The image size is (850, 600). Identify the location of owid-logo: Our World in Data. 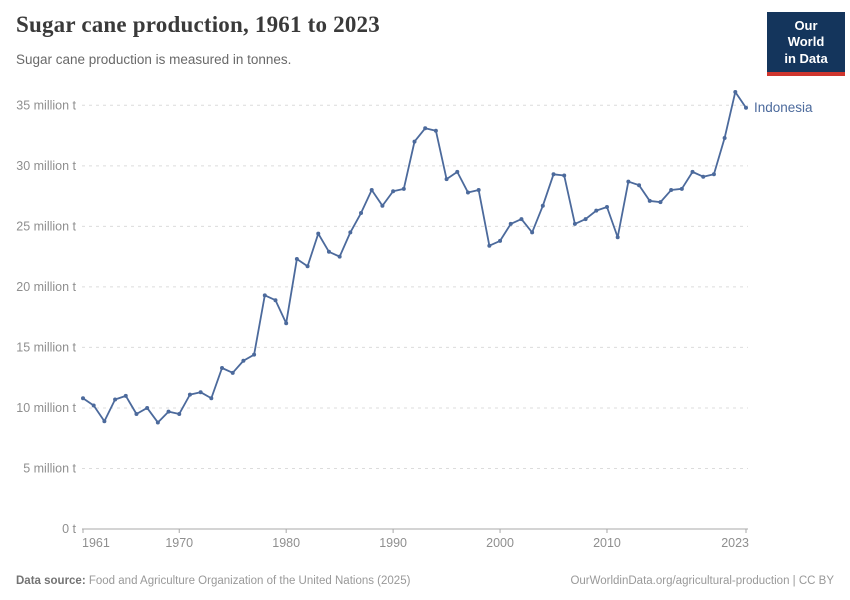
(806, 44).